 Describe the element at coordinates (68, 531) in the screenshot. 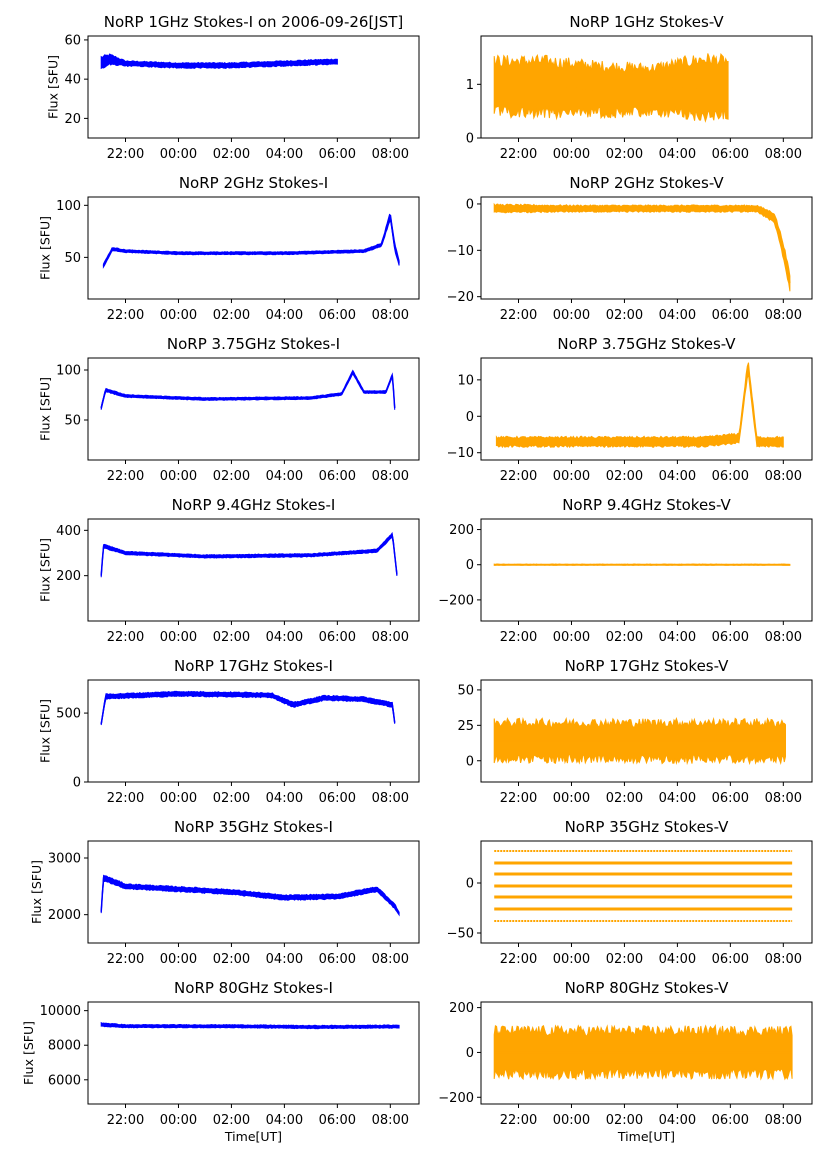

I see `y-tick-label: 400` at that location.